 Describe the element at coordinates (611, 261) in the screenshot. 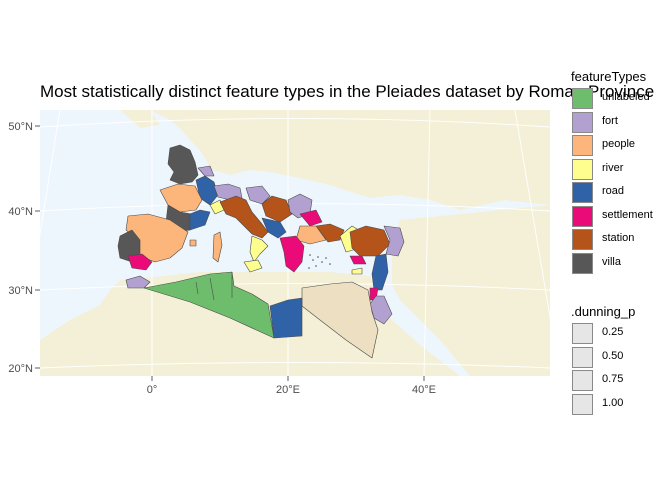

I see `legend-label: villa` at that location.